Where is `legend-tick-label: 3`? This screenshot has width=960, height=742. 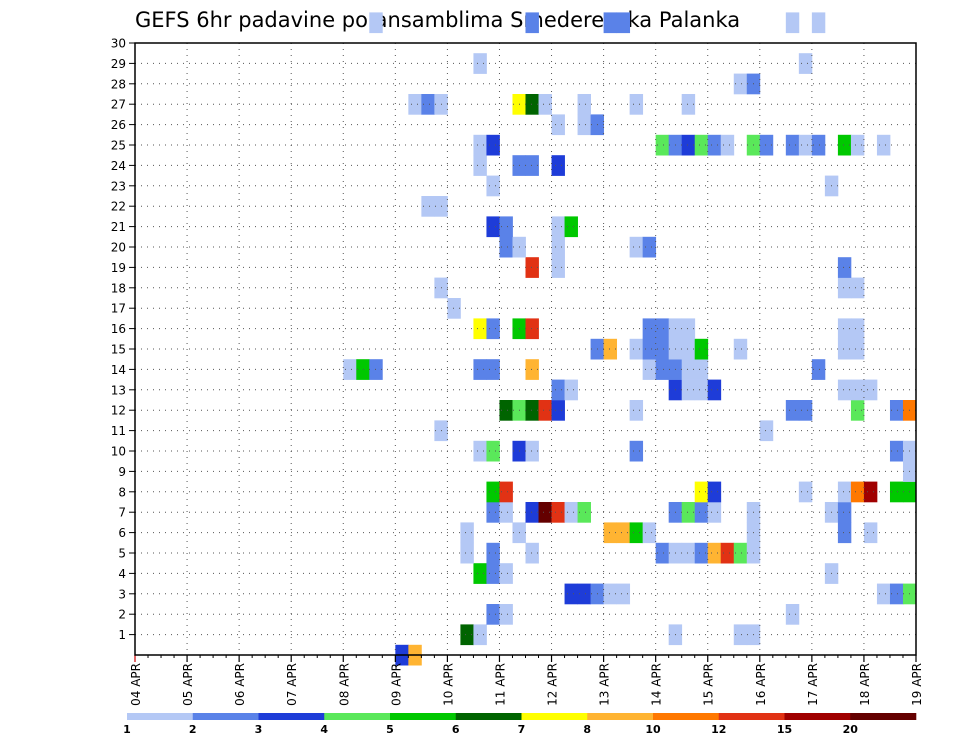 legend-tick-label: 3 is located at coordinates (259, 729).